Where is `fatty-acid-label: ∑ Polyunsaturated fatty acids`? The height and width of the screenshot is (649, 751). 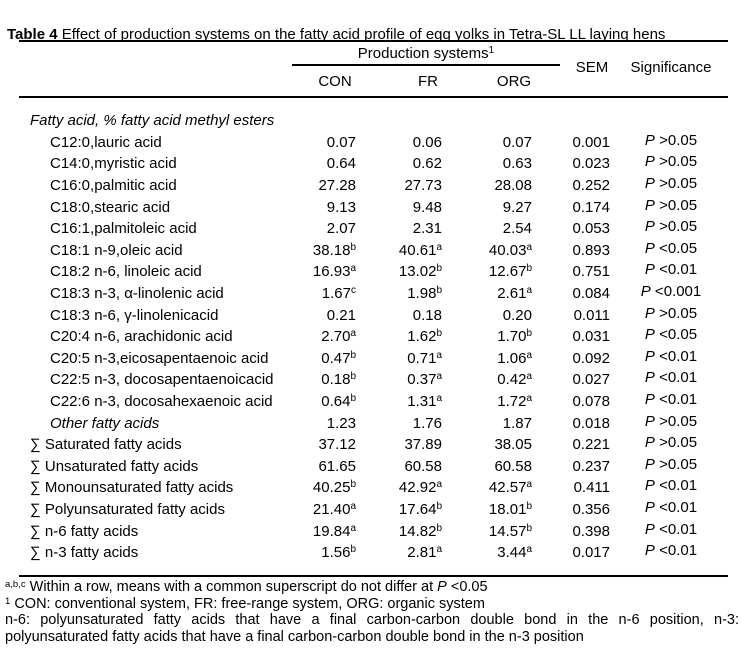
fatty-acid-label: ∑ Polyunsaturated fatty acids is located at coordinates (127, 509).